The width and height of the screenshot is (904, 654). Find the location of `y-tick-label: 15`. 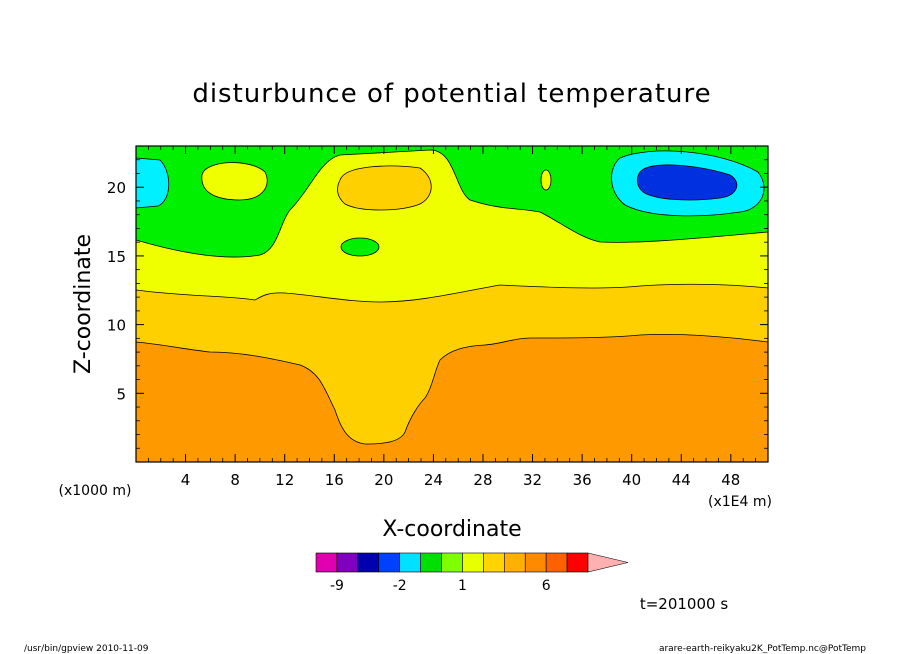

y-tick-label: 15 is located at coordinates (116, 257).